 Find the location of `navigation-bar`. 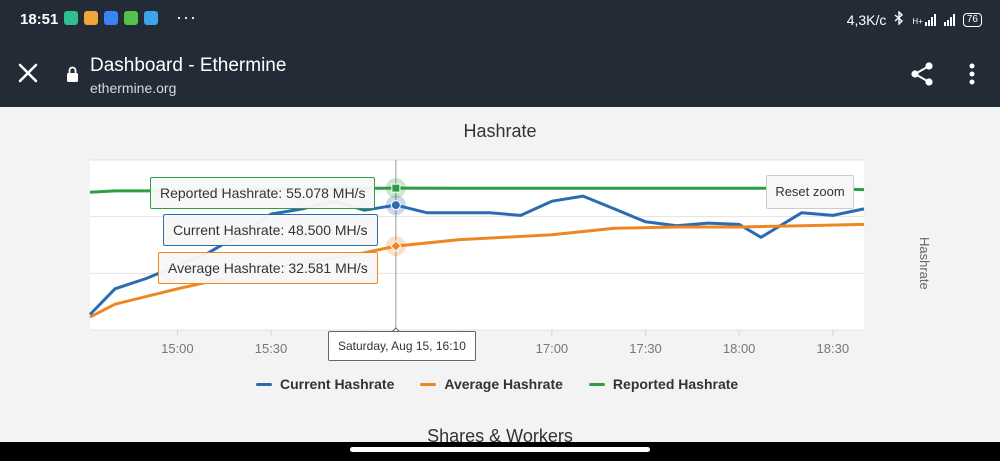

navigation-bar is located at coordinates (500, 451).